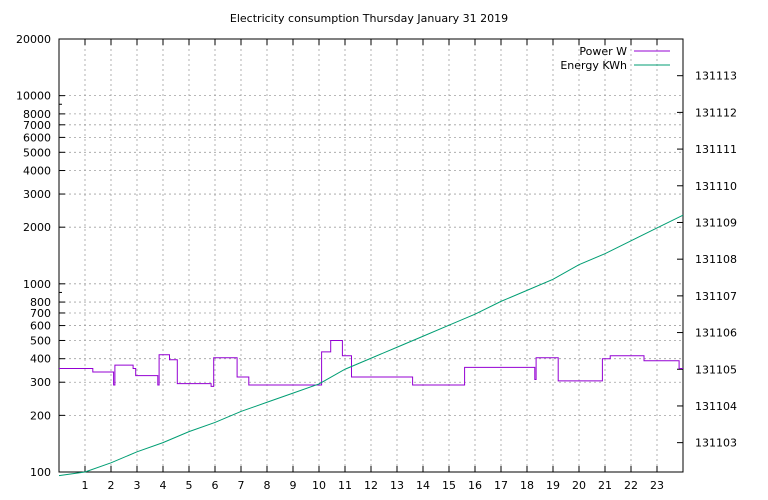 The height and width of the screenshot is (500, 768). What do you see at coordinates (716, 186) in the screenshot?
I see `y-right-tick-label: 131110` at bounding box center [716, 186].